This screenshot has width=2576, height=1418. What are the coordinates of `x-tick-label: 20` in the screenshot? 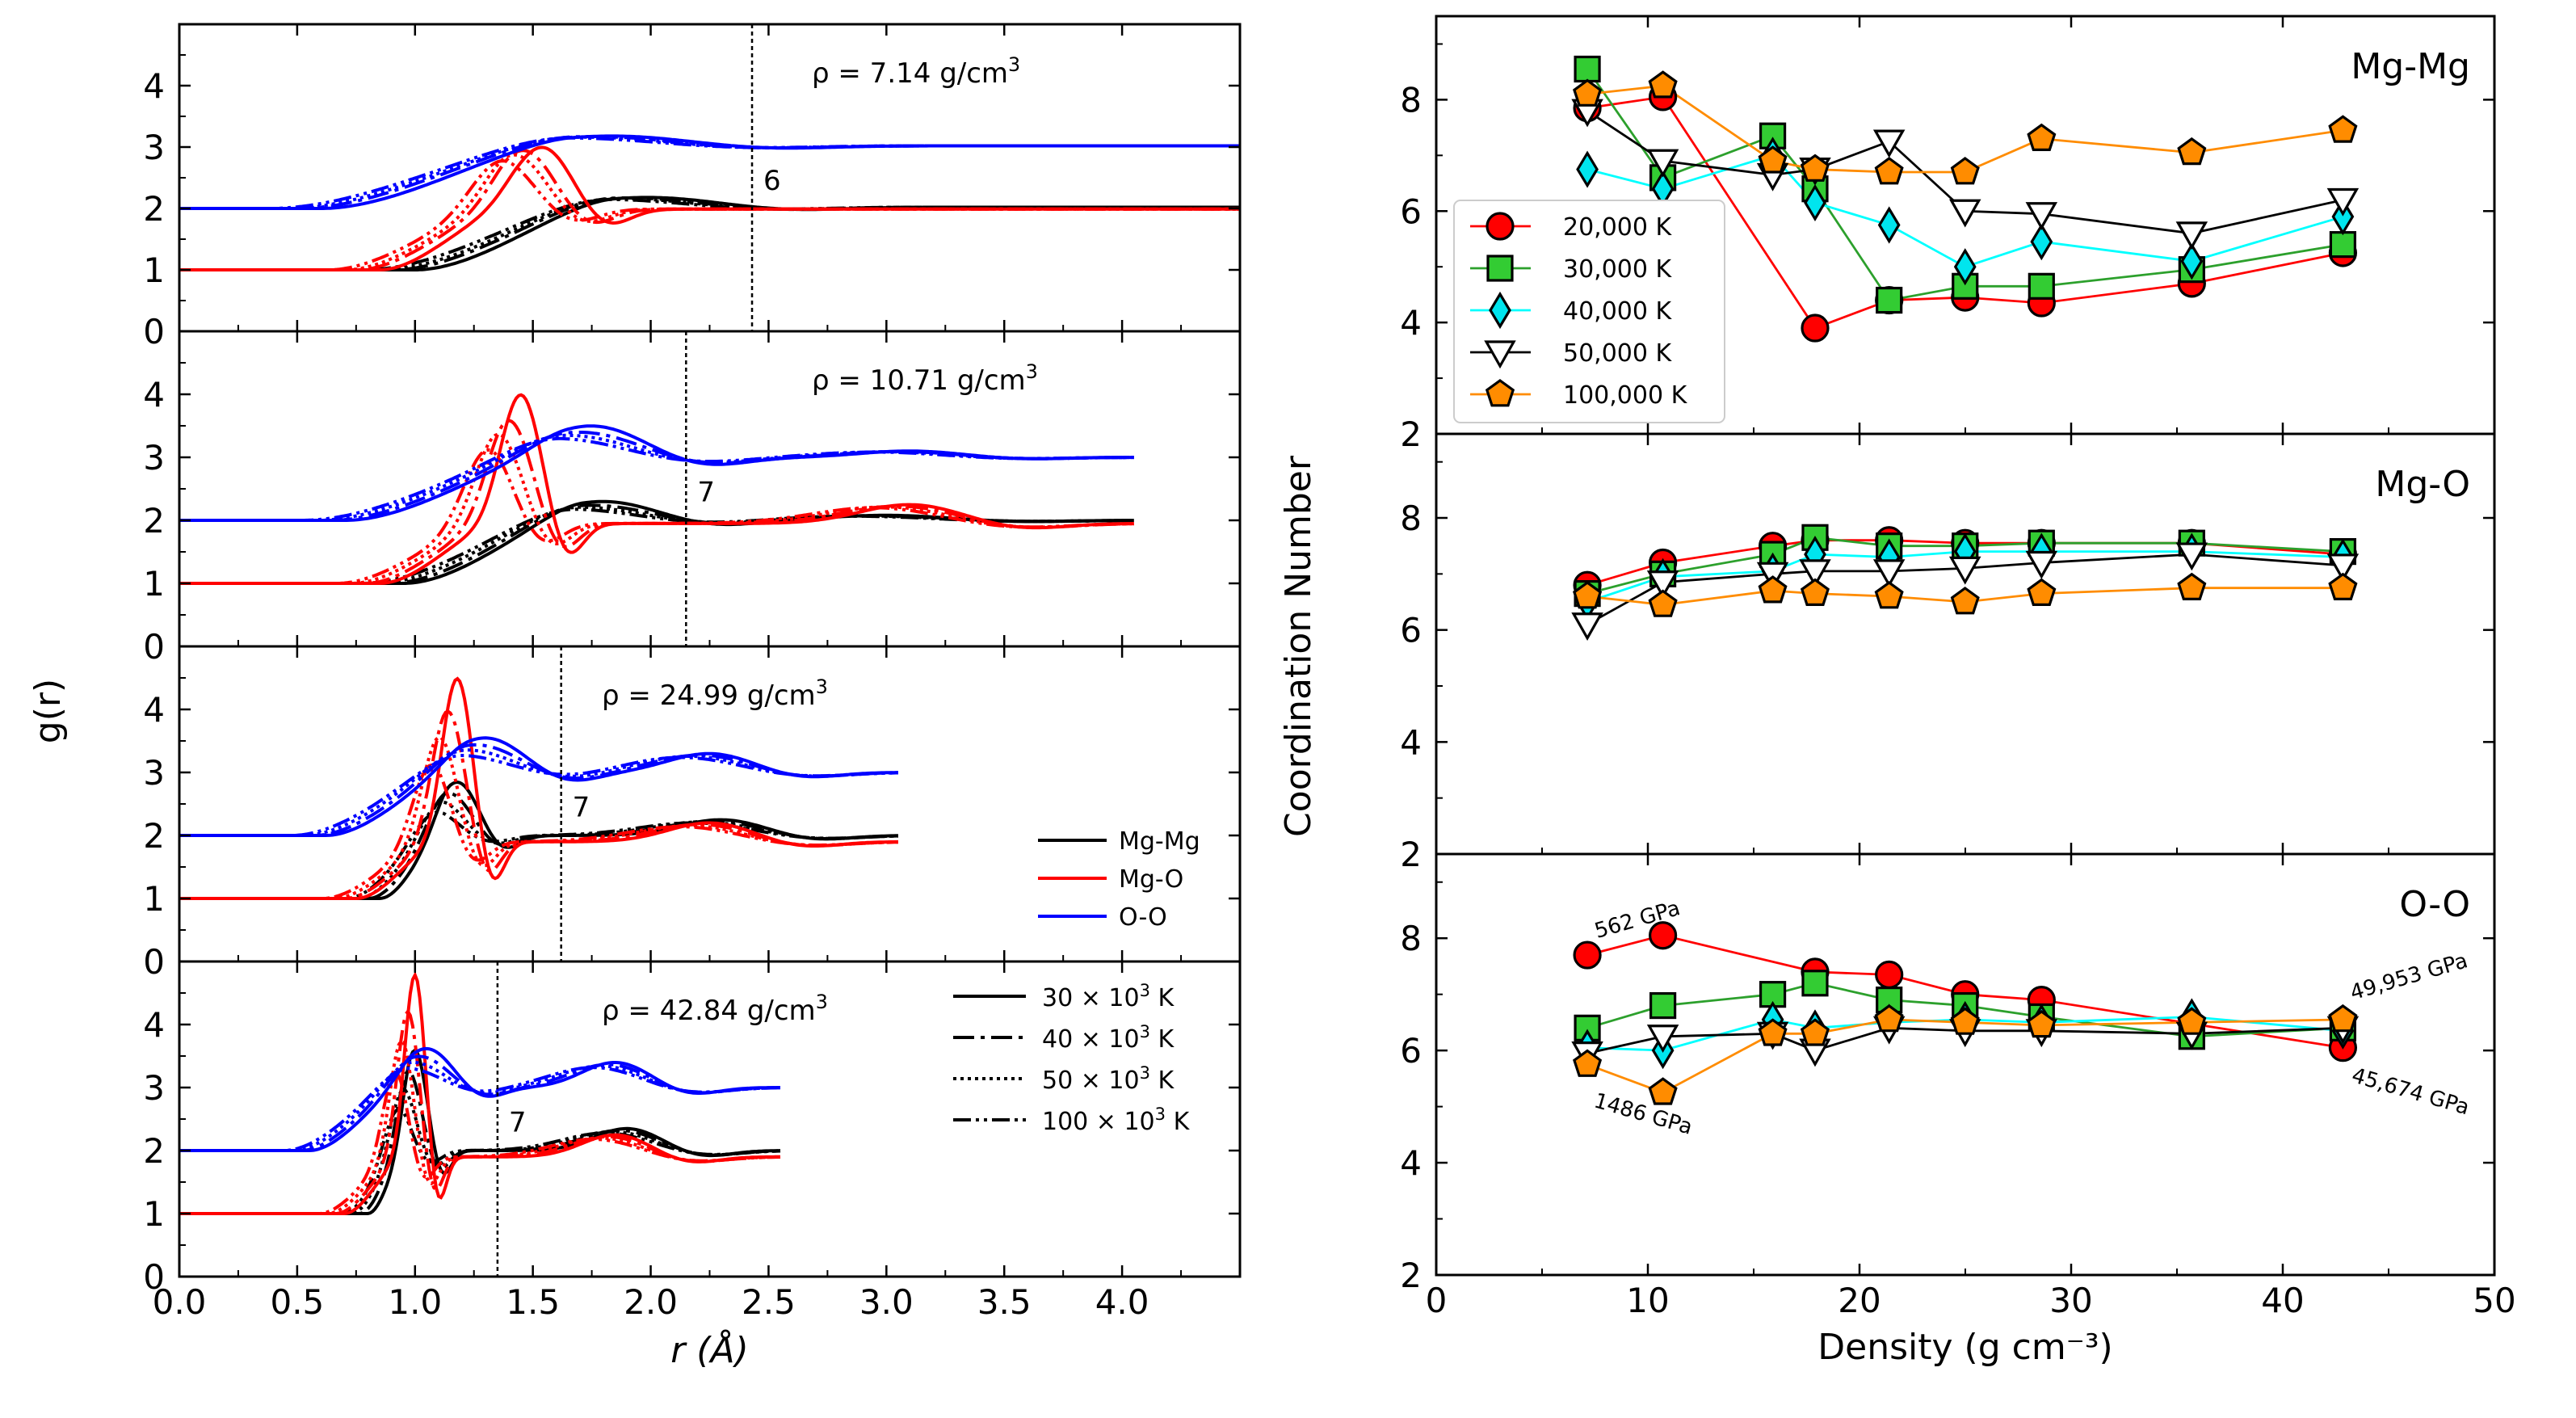 It's located at (1860, 1300).